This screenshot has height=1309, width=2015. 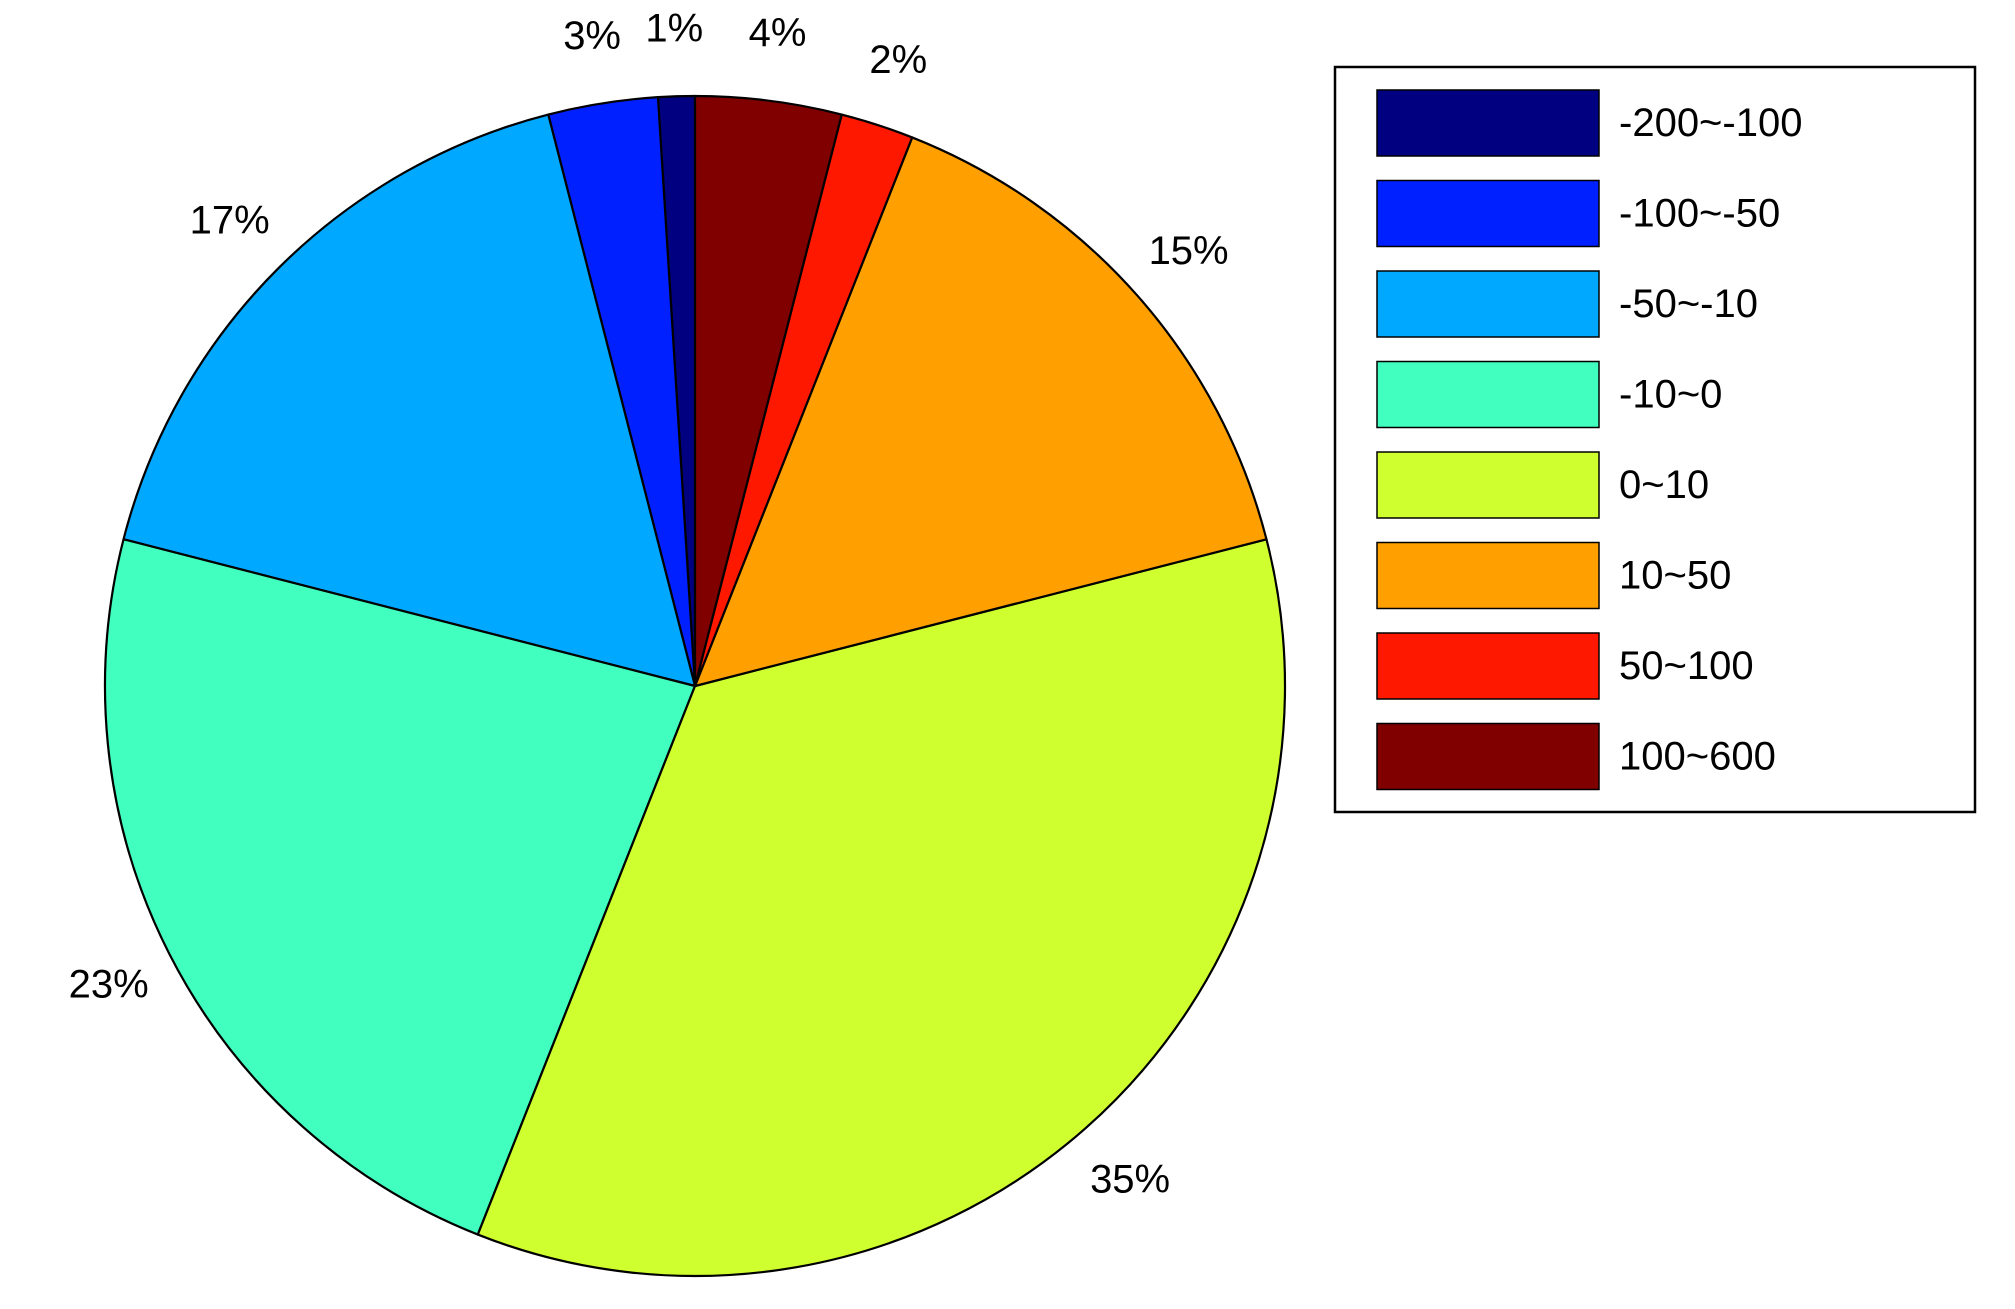 What do you see at coordinates (230, 221) in the screenshot?
I see `pie-percent-label: 17%` at bounding box center [230, 221].